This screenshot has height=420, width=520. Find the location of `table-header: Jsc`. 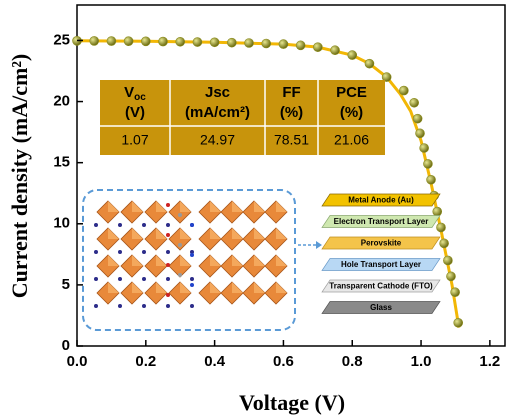

table-header: Jsc is located at coordinates (217, 92).